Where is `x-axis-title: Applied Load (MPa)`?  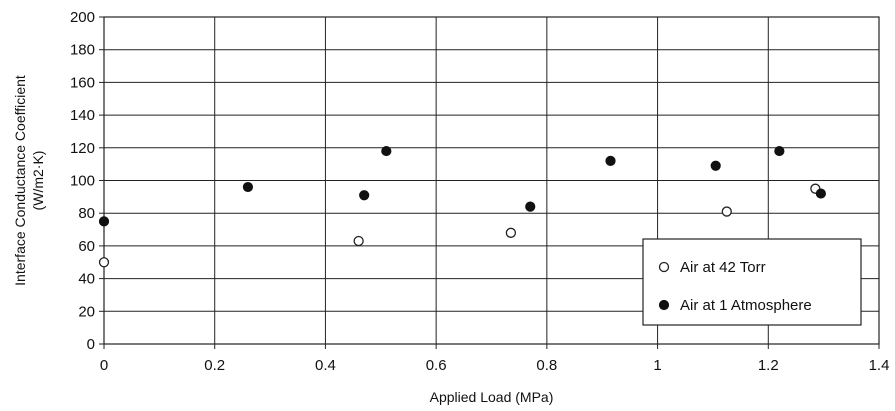 x-axis-title: Applied Load (MPa) is located at coordinates (492, 397).